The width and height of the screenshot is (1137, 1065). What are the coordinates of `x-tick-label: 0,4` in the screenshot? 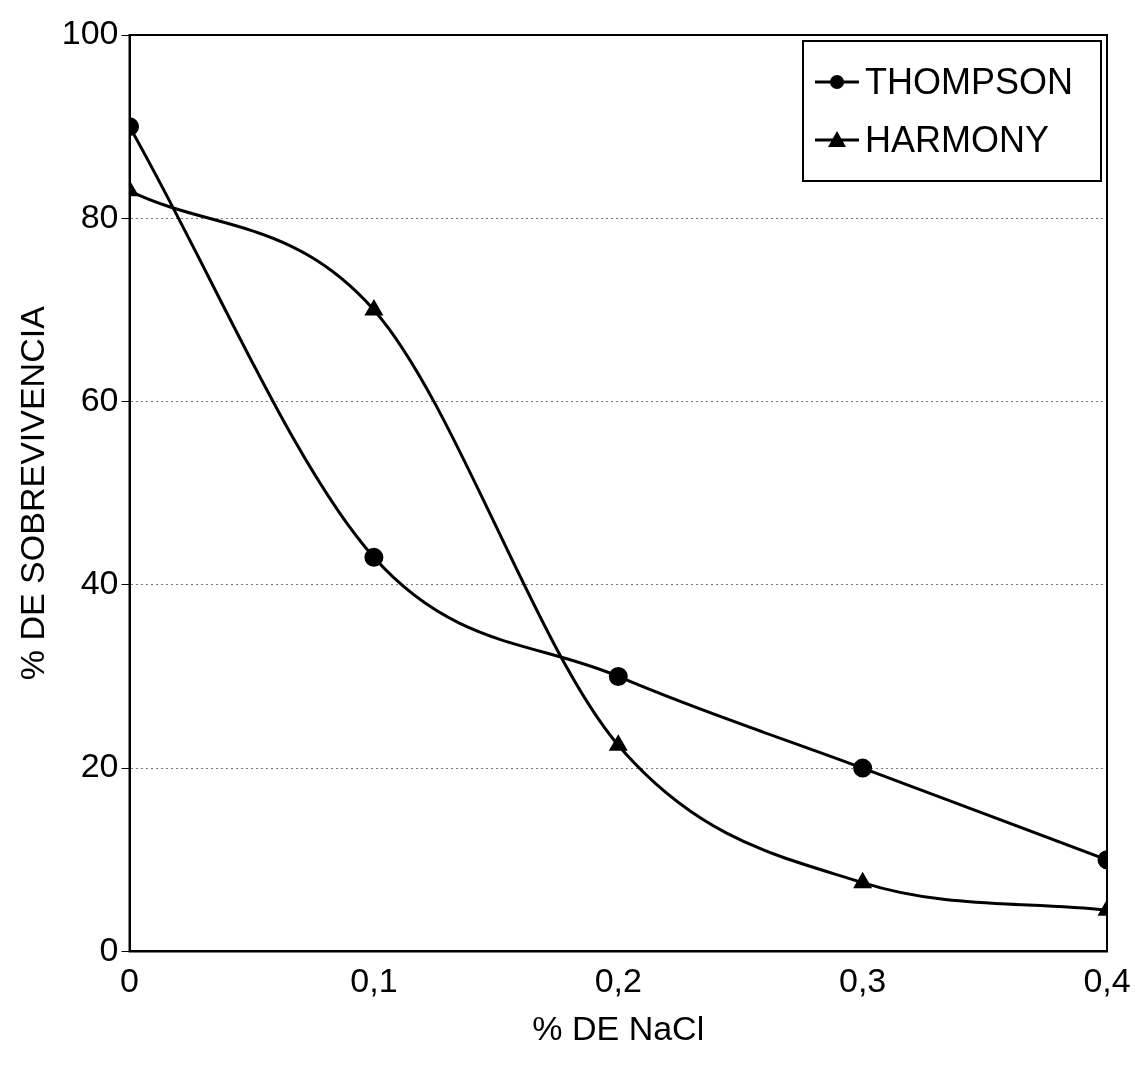 It's located at (1107, 980).